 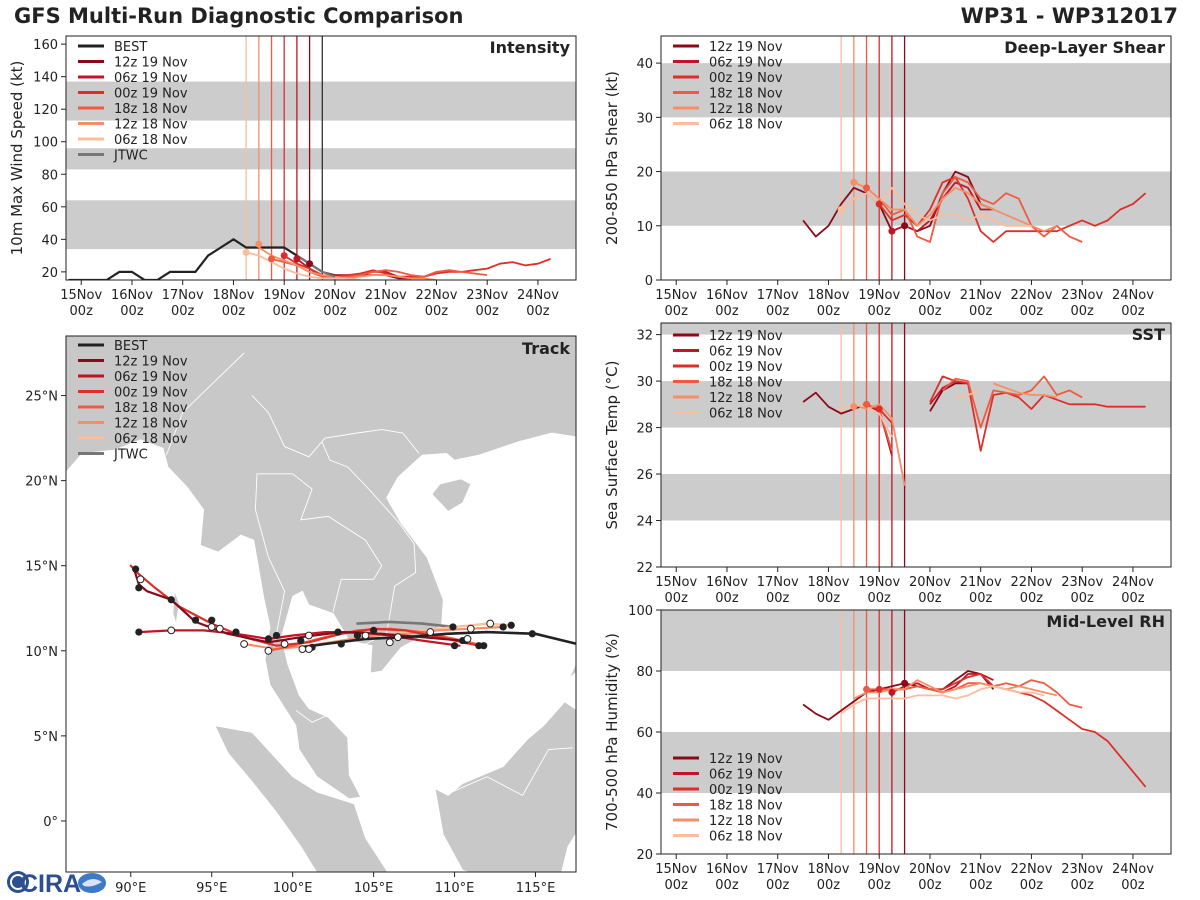 What do you see at coordinates (746, 63) in the screenshot?
I see `shear-legend-label: 06z 19 Nov` at bounding box center [746, 63].